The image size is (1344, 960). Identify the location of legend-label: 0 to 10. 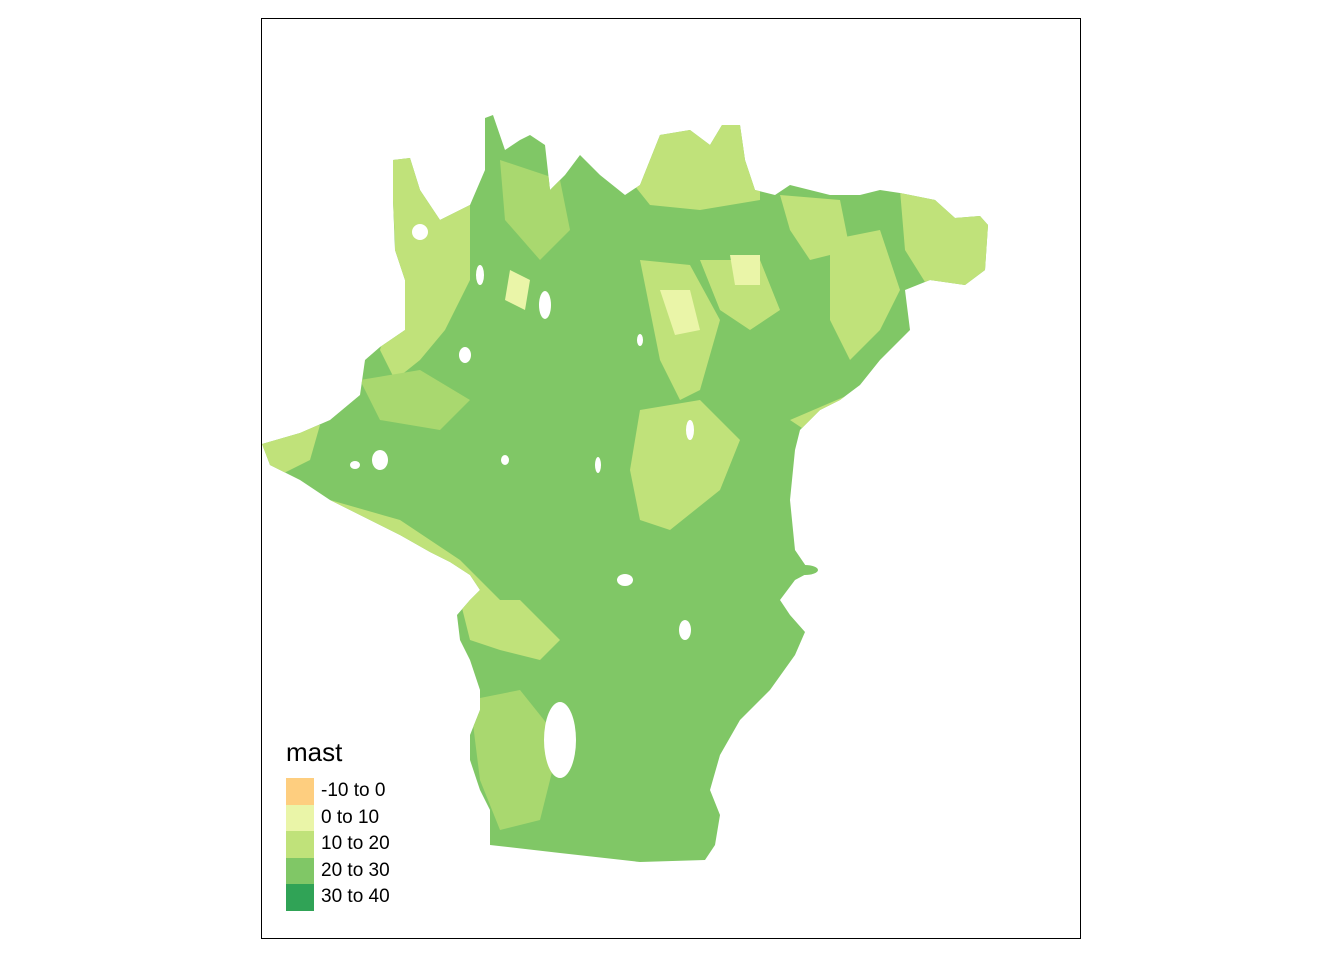
(350, 817).